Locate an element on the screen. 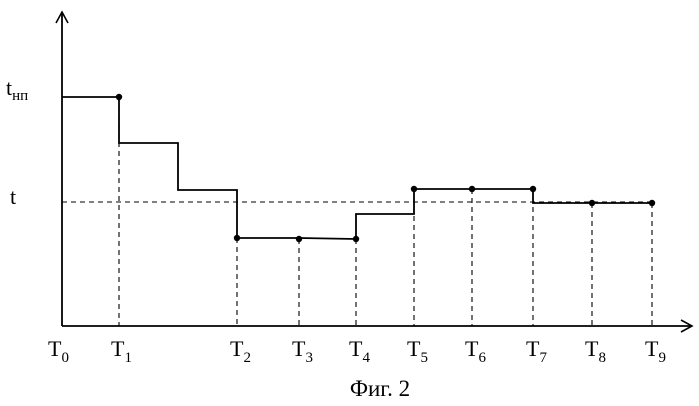  x-label-T8: T8 is located at coordinates (595, 351).